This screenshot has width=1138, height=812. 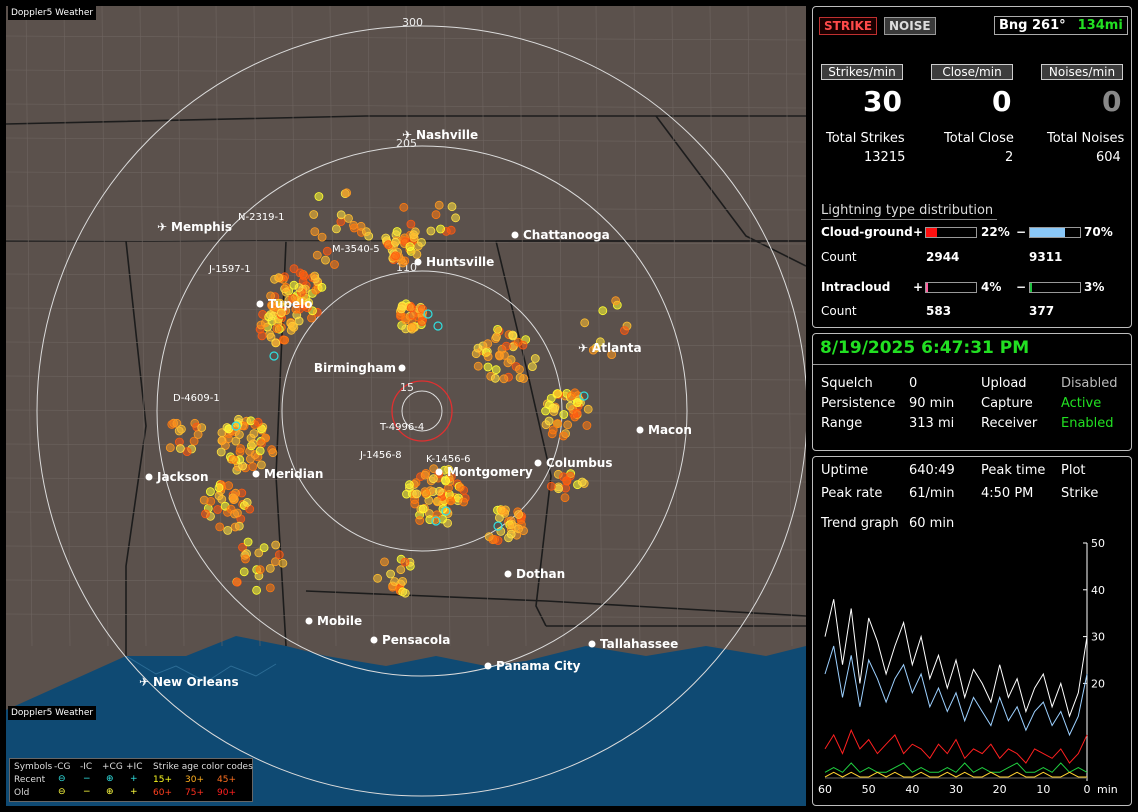 I want to click on x-tick-label: 60, so click(x=825, y=789).